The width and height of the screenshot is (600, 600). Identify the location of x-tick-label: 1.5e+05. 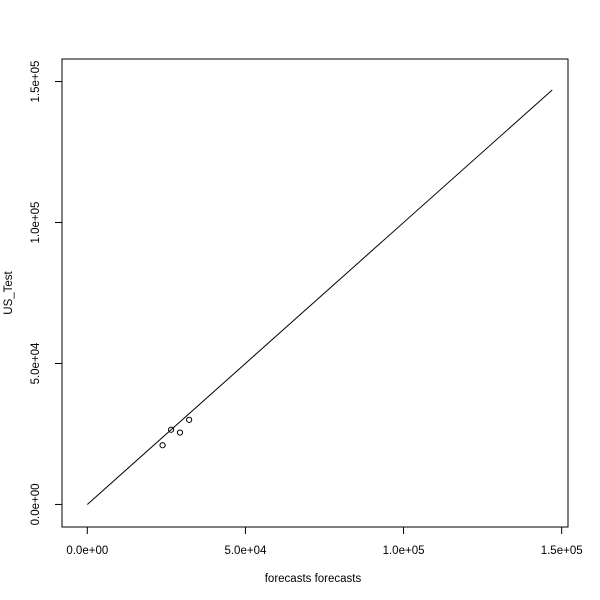
(562, 551).